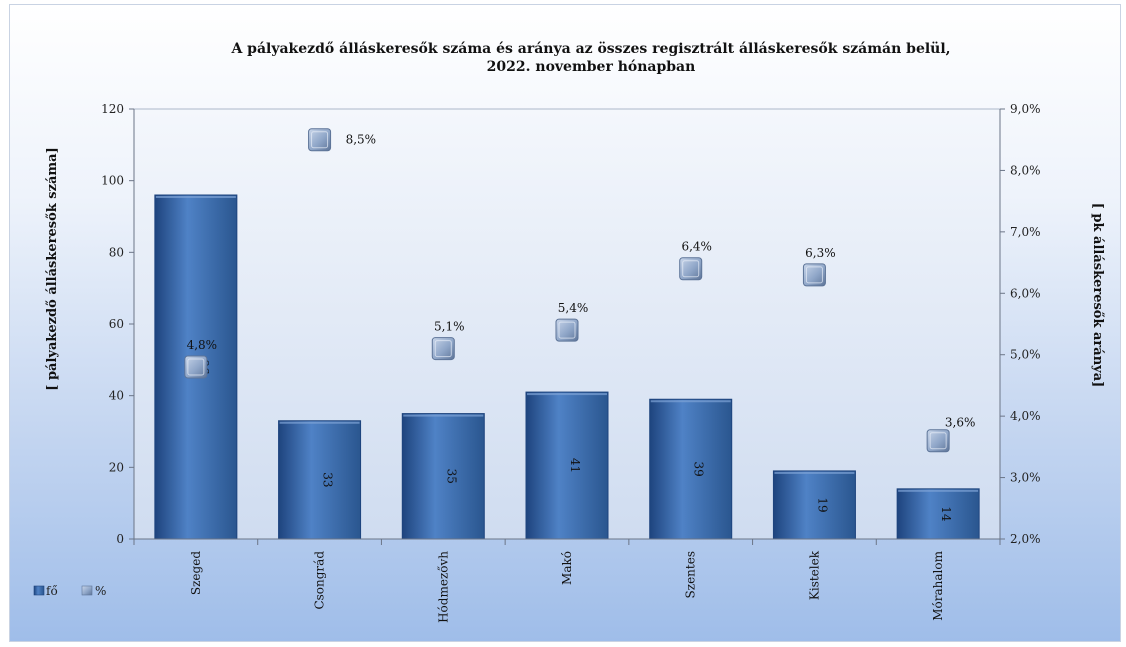 This screenshot has width=1126, height=647. I want to click on marker-group: 3,6%, so click(951, 434).